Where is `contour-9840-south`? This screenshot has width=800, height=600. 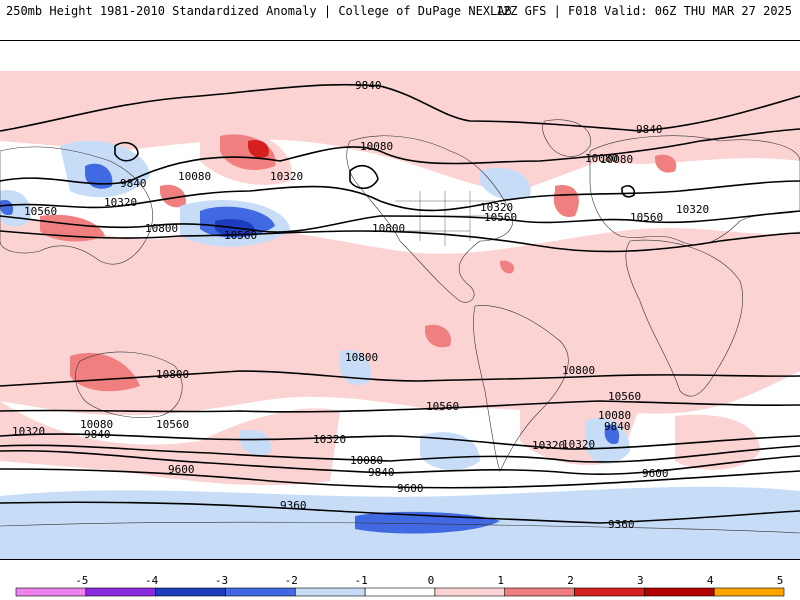
contour-9840-south is located at coordinates (400, 462).